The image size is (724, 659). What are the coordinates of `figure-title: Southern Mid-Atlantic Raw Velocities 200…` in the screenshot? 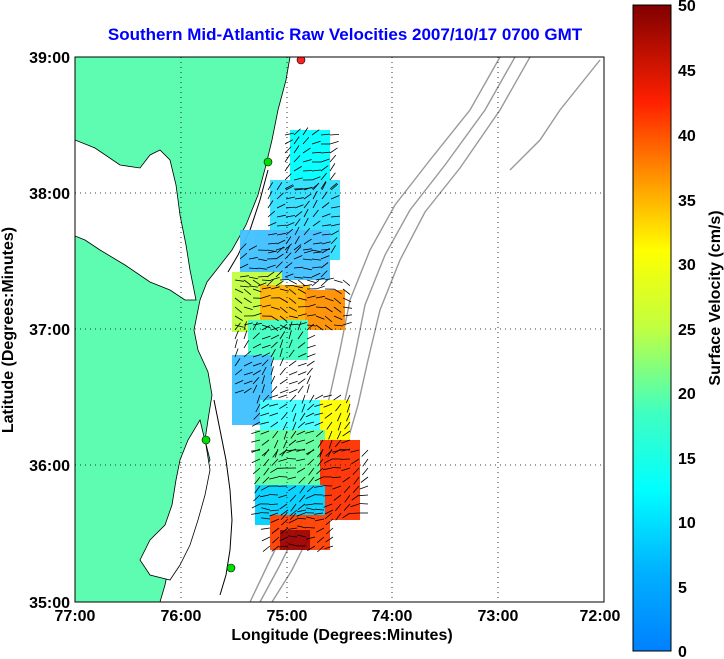 It's located at (345, 34).